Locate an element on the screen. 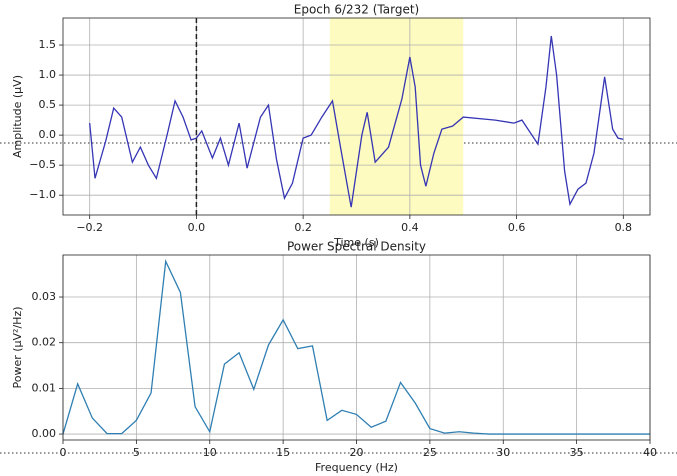 The image size is (677, 476). x-tick-label: 10 is located at coordinates (210, 452).